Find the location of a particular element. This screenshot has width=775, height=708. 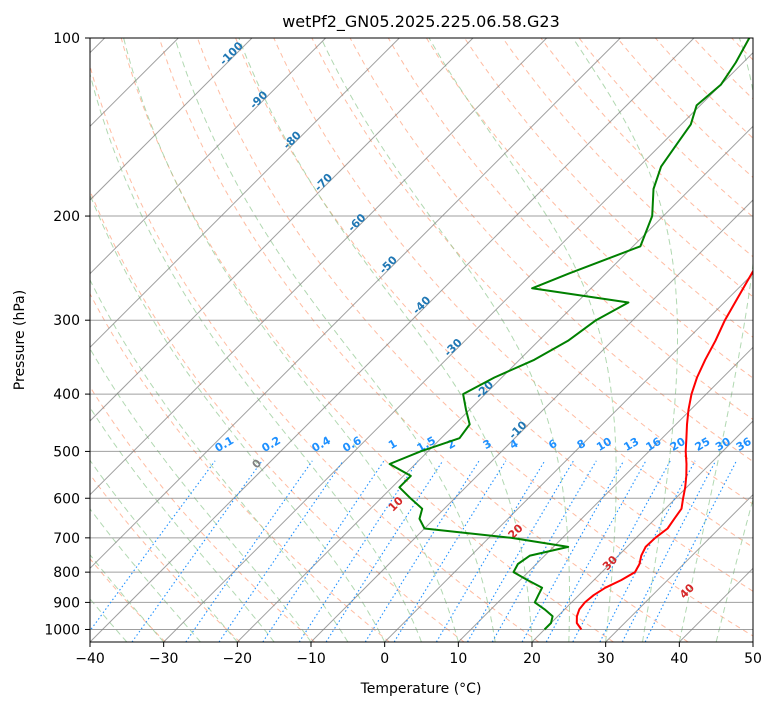

y-axis-label: Pressure (hPa) is located at coordinates (20, 340).